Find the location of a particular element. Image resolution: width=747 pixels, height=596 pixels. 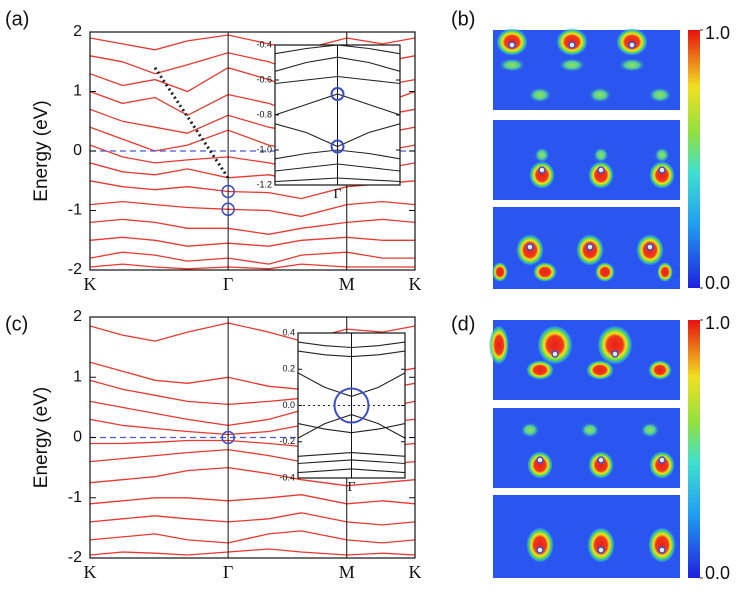

inset-y-tick-label: -0.2 is located at coordinates (287, 441).